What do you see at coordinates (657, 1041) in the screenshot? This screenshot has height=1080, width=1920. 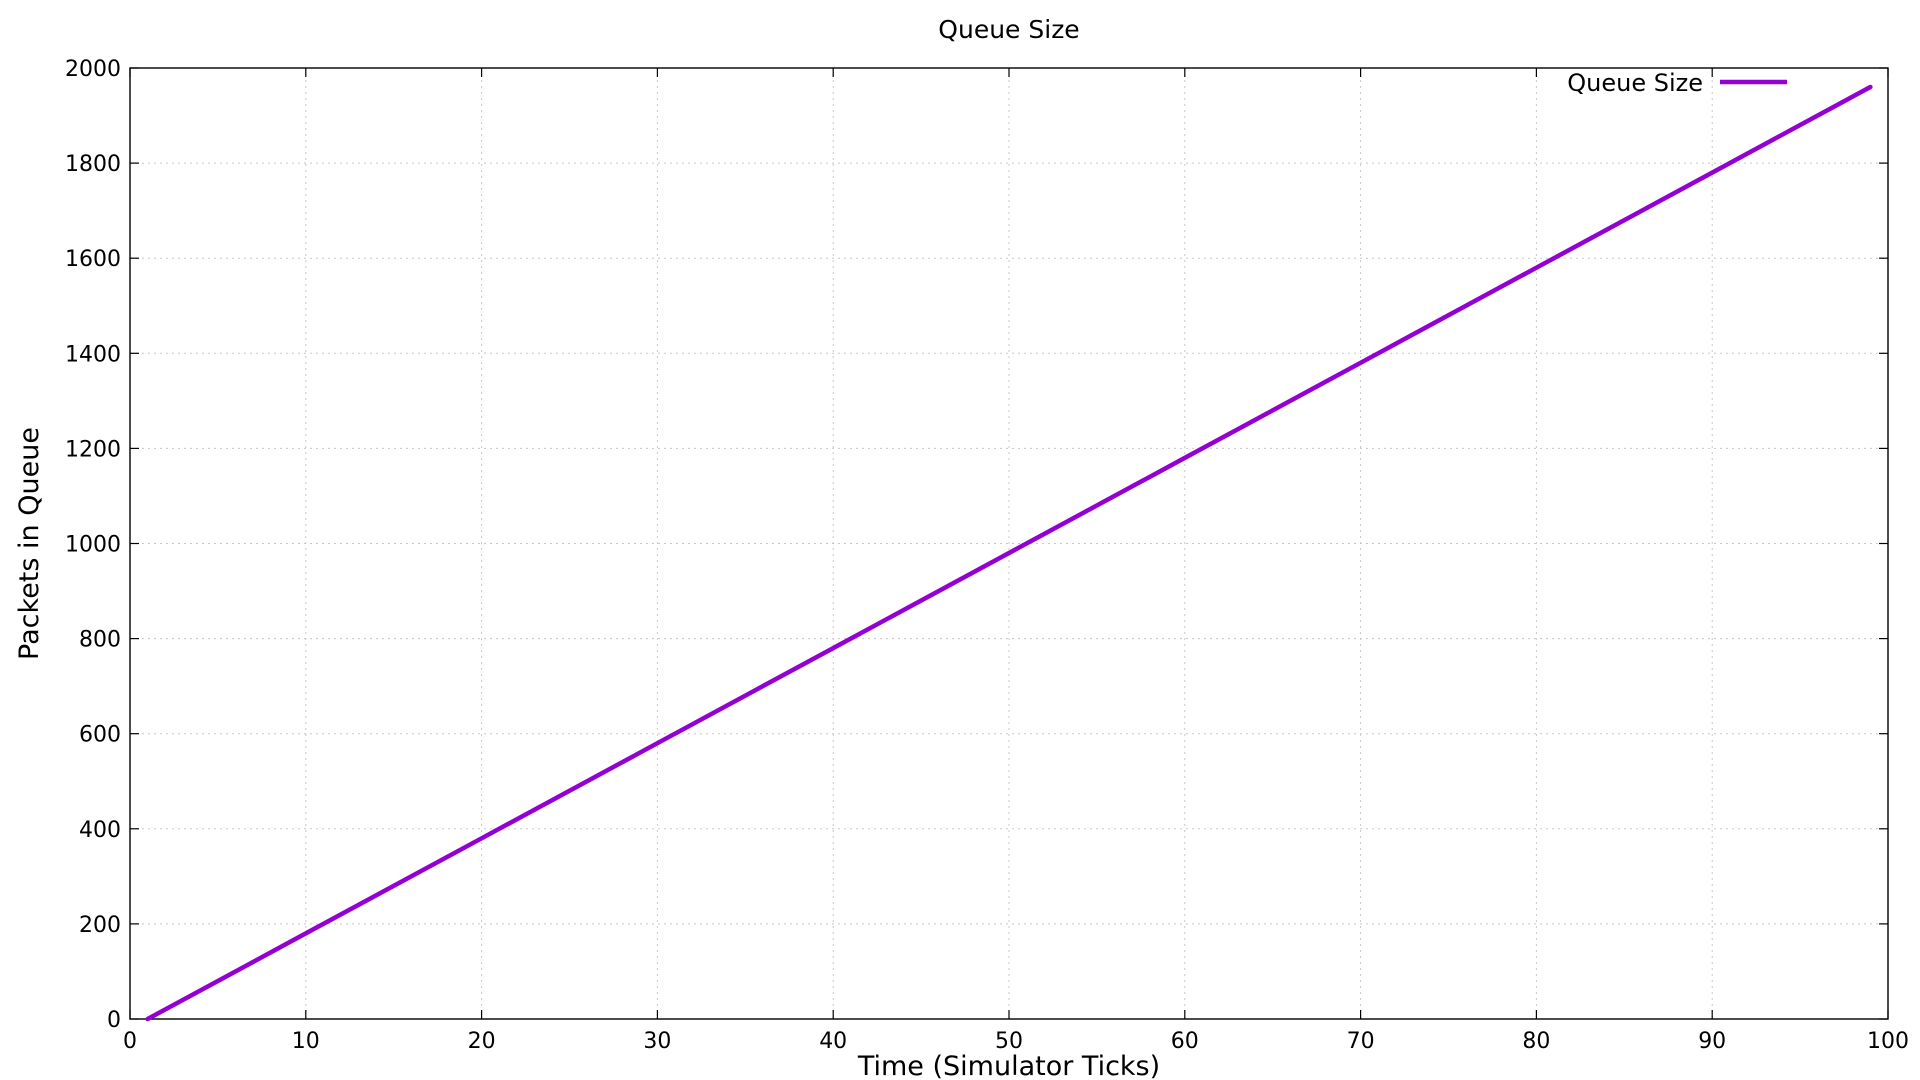 I see `x-tick-label: 30` at bounding box center [657, 1041].